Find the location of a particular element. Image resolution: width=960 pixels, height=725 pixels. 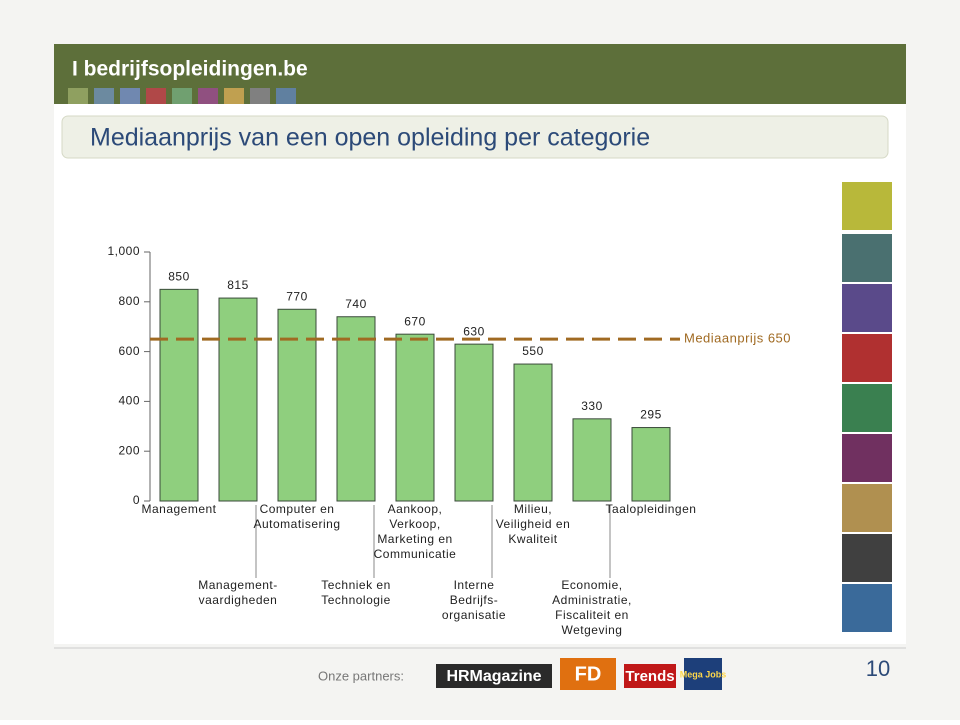

title-box is located at coordinates (475, 137).